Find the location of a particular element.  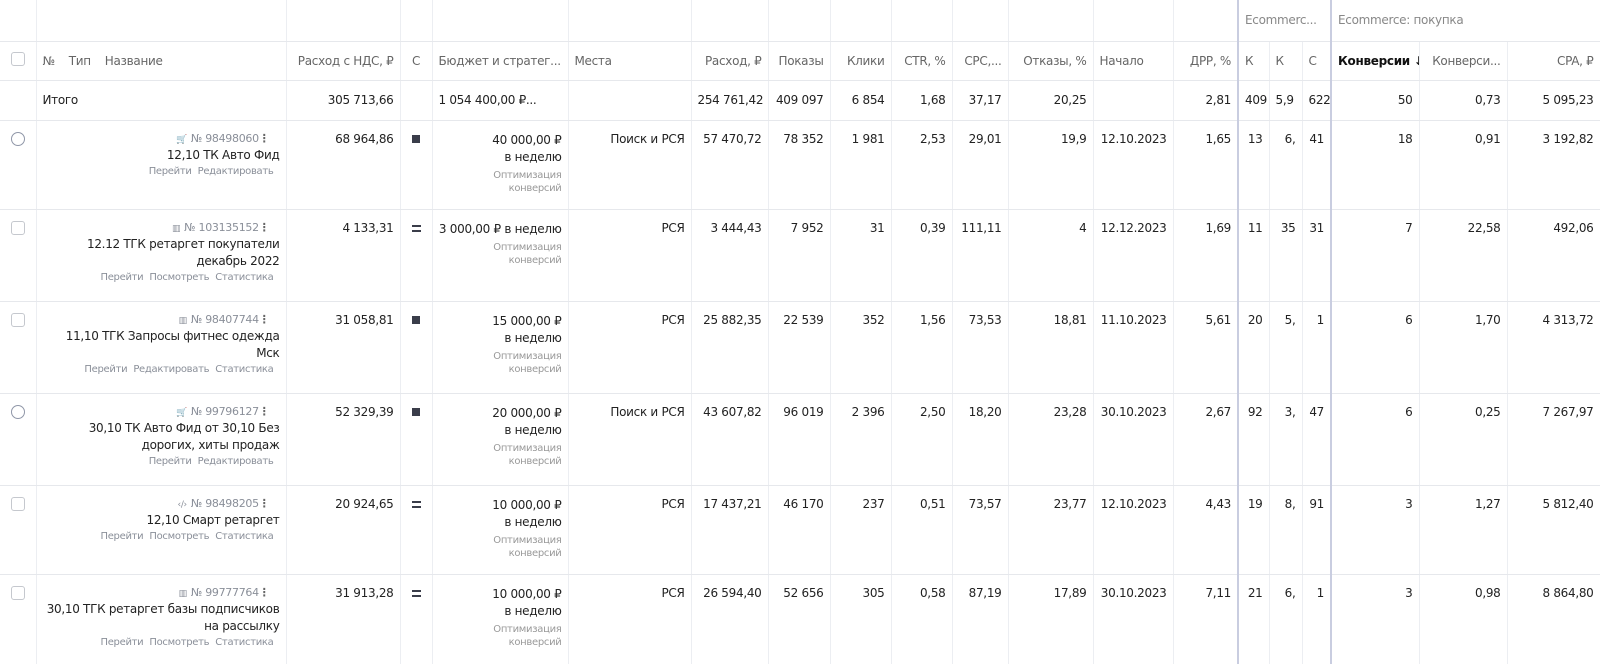

c-cell: 91 is located at coordinates (1317, 530).